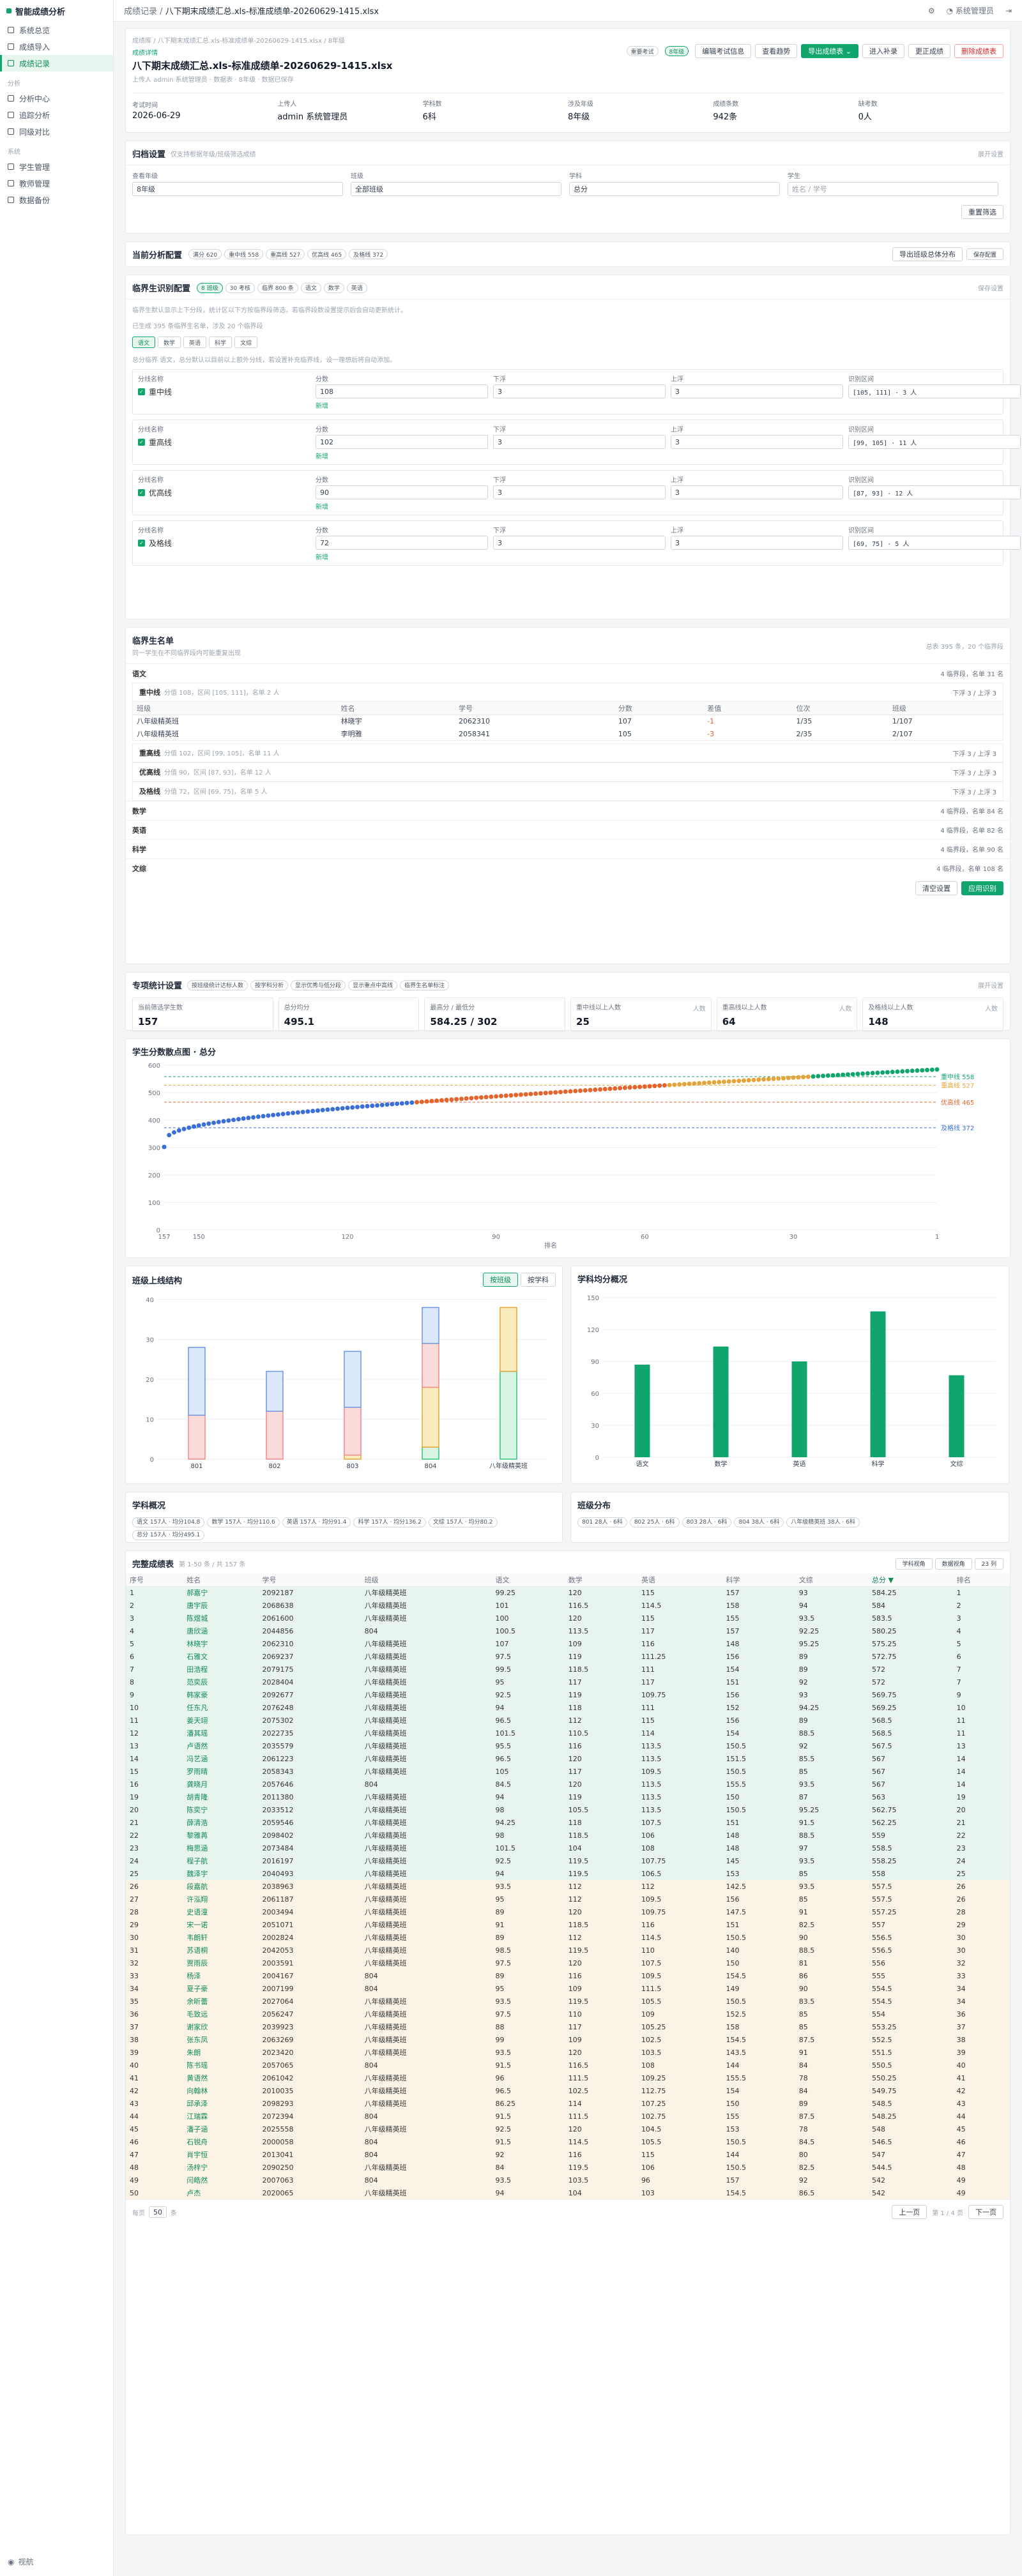 The width and height of the screenshot is (1022, 2576). What do you see at coordinates (368, 254) in the screenshot?
I see `chip: 及格线 372` at bounding box center [368, 254].